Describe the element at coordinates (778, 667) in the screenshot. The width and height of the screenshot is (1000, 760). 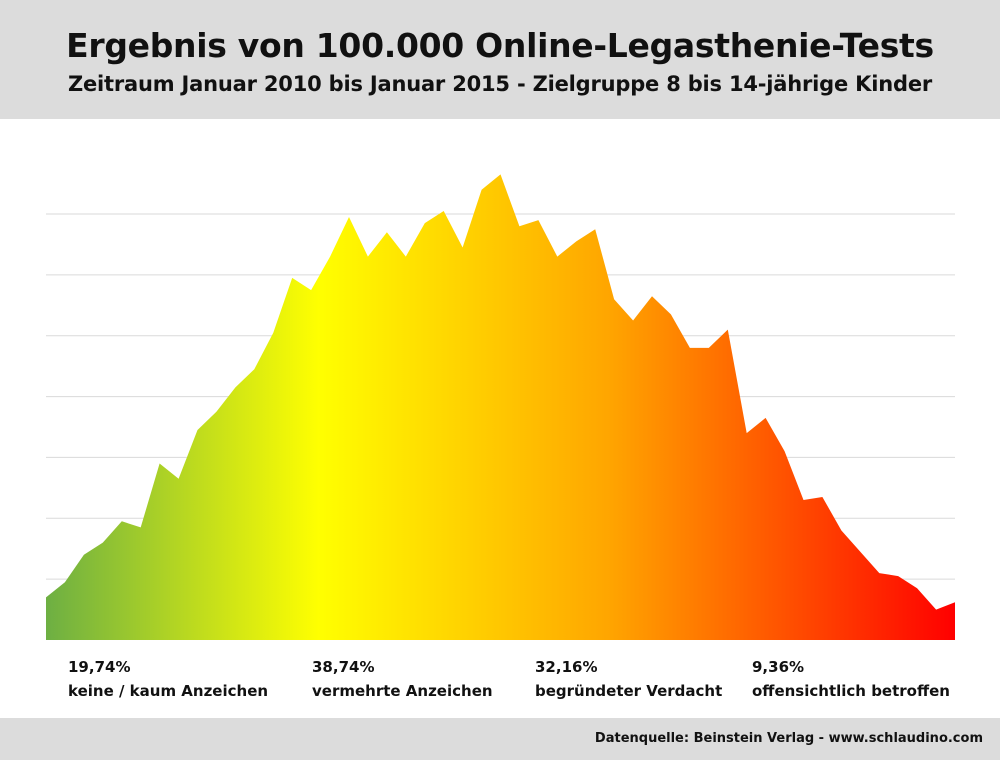
I see `category-percent: 9,36%` at that location.